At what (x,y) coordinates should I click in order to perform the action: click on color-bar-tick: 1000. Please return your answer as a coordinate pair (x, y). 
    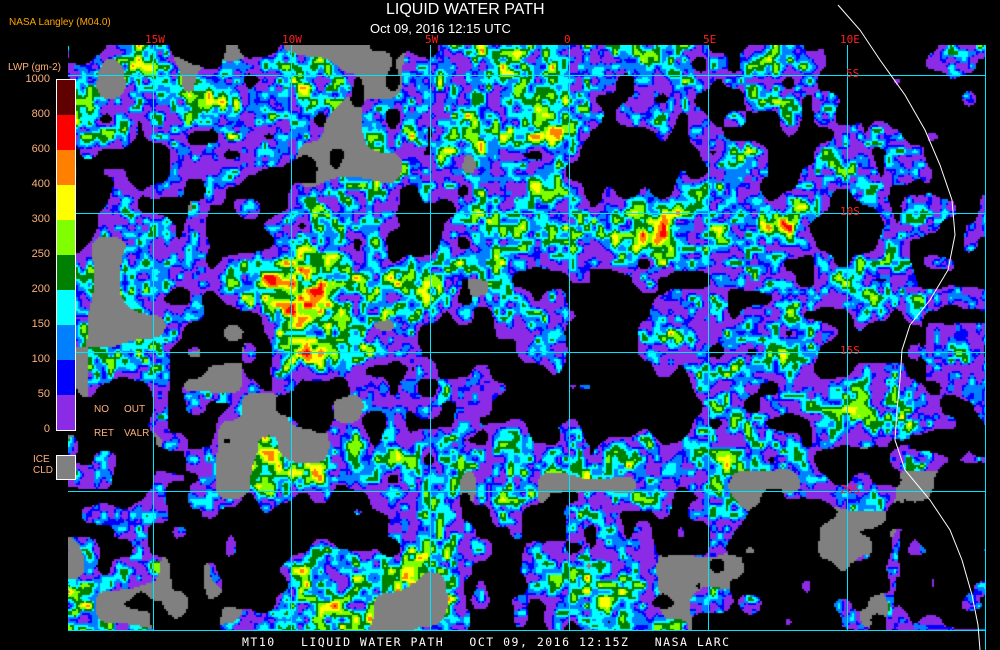
    Looking at the image, I should click on (37, 79).